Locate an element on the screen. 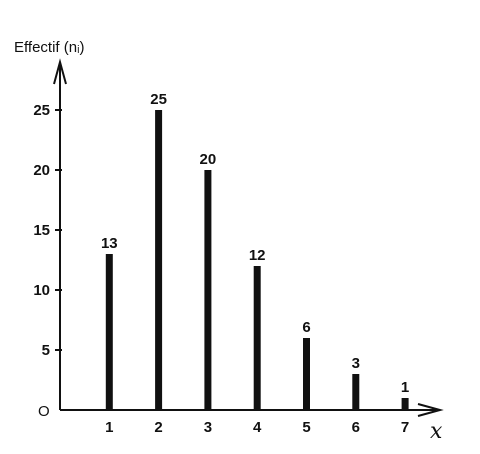  data-label-1: 13 is located at coordinates (109, 243).